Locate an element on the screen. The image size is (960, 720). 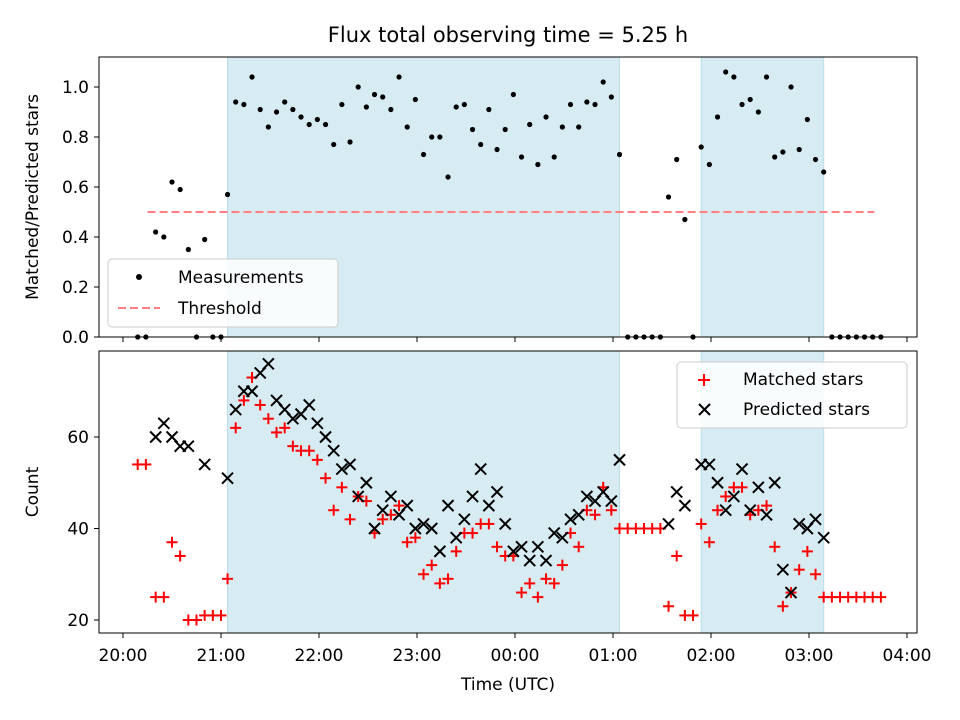
count-y-axis-label: Count is located at coordinates (33, 491).